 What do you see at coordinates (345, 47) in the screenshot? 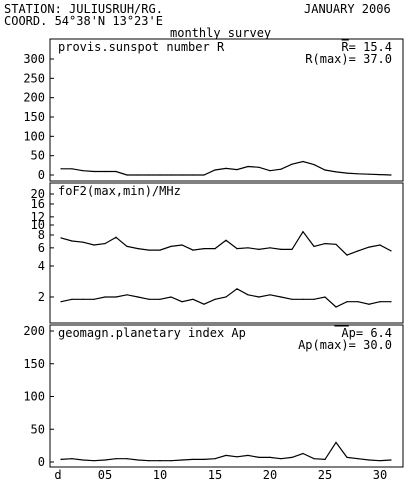
I see `stat-label: R` at bounding box center [345, 47].